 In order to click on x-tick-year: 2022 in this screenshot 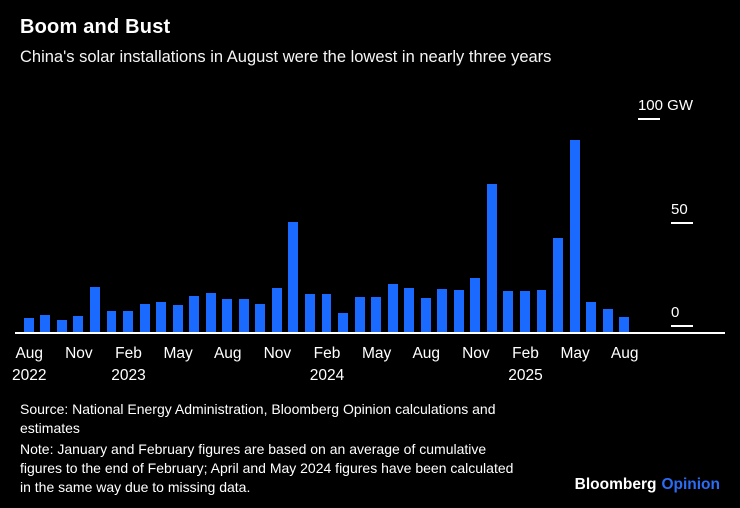, I will do `click(29, 376)`.